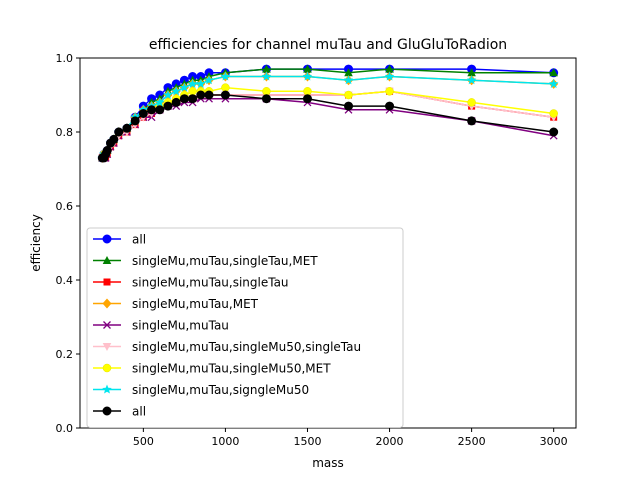 Image resolution: width=640 pixels, height=480 pixels. What do you see at coordinates (231, 369) in the screenshot?
I see `legend-label: singleMu,muTau,singleMu50,MET` at bounding box center [231, 369].